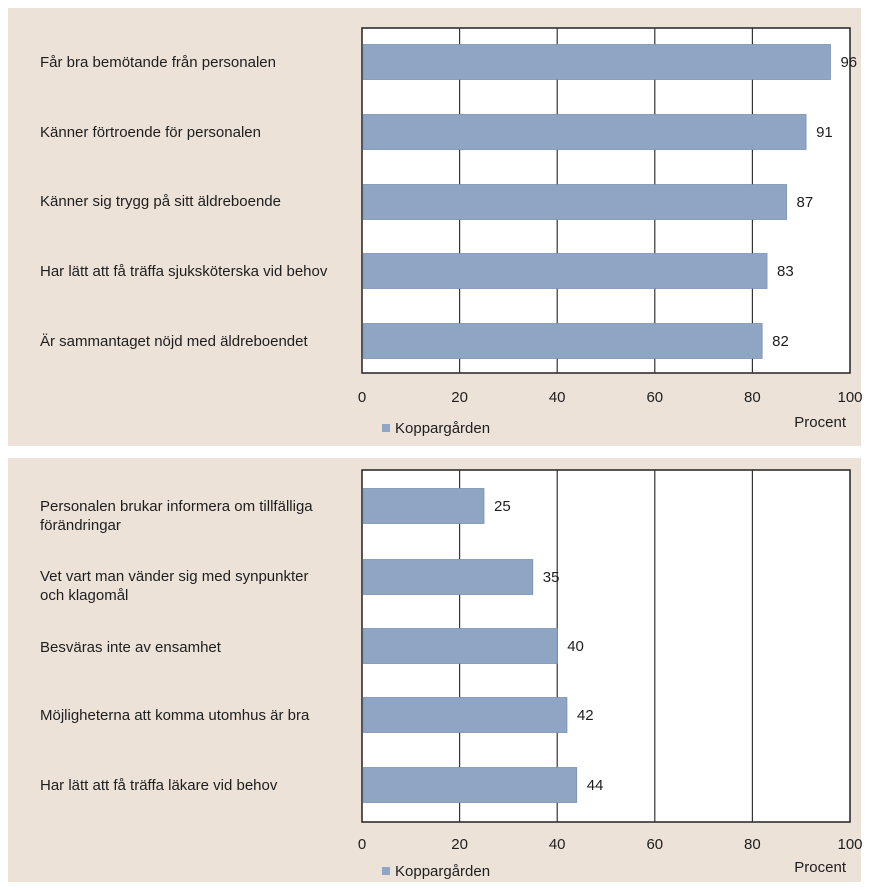 This screenshot has width=869, height=890. What do you see at coordinates (575, 646) in the screenshot?
I see `data-label: 40` at bounding box center [575, 646].